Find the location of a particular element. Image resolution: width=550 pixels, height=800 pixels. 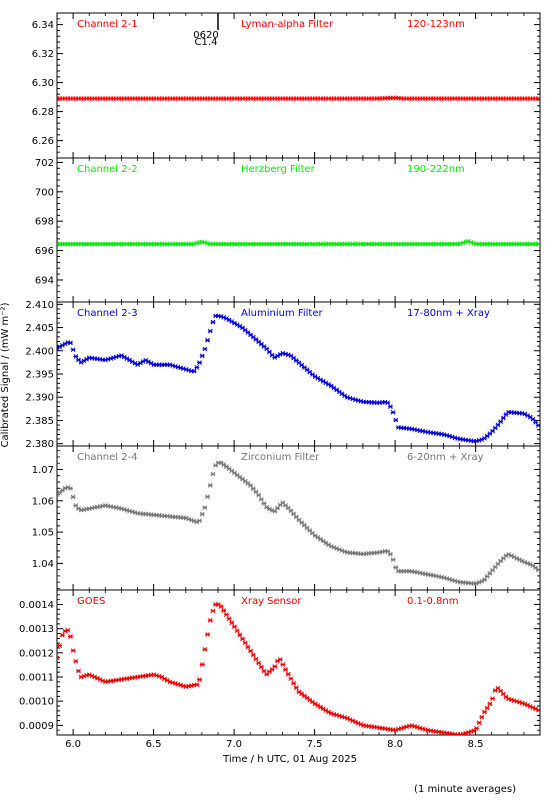

panel-label: Herzberg Filter is located at coordinates (278, 169).